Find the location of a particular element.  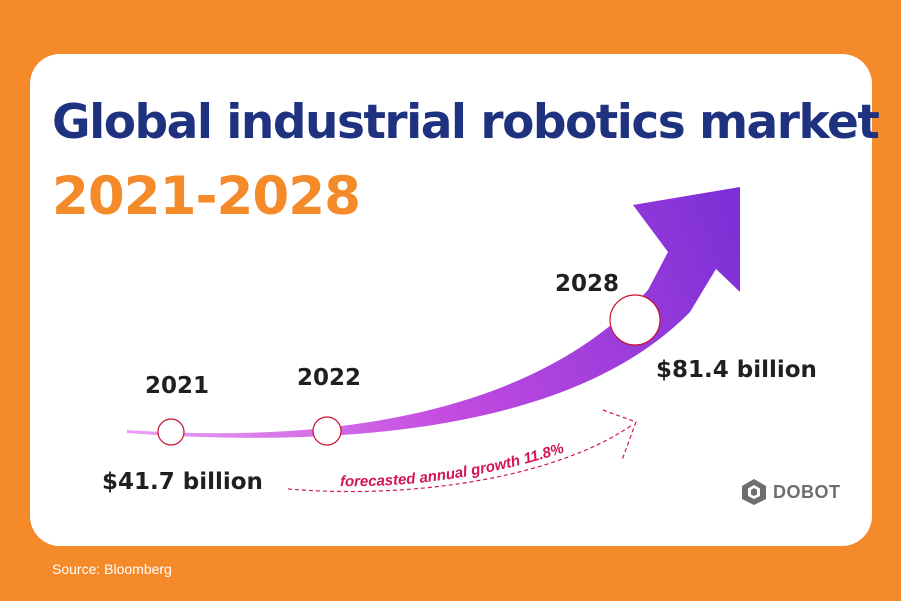

chart-title: Global industrial robotics market is located at coordinates (466, 122).